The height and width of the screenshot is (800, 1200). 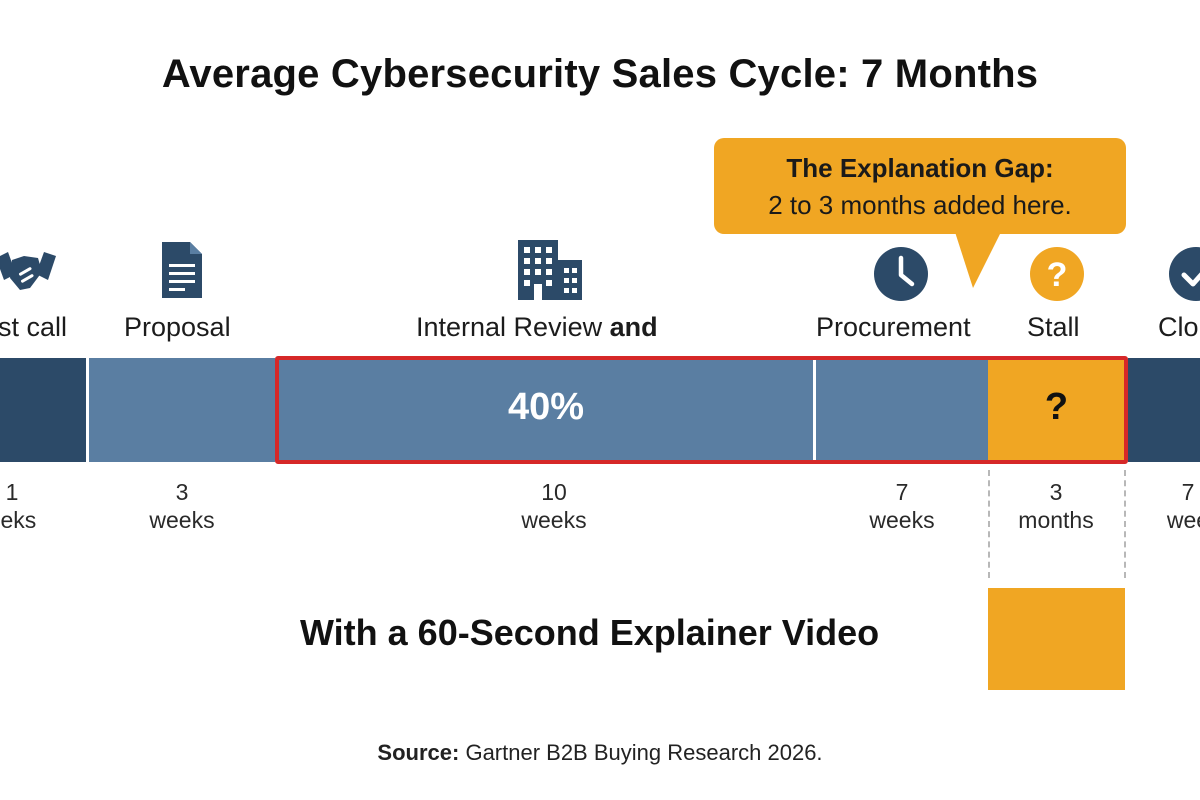 I want to click on stage-label-first-call: st call, so click(x=34, y=327).